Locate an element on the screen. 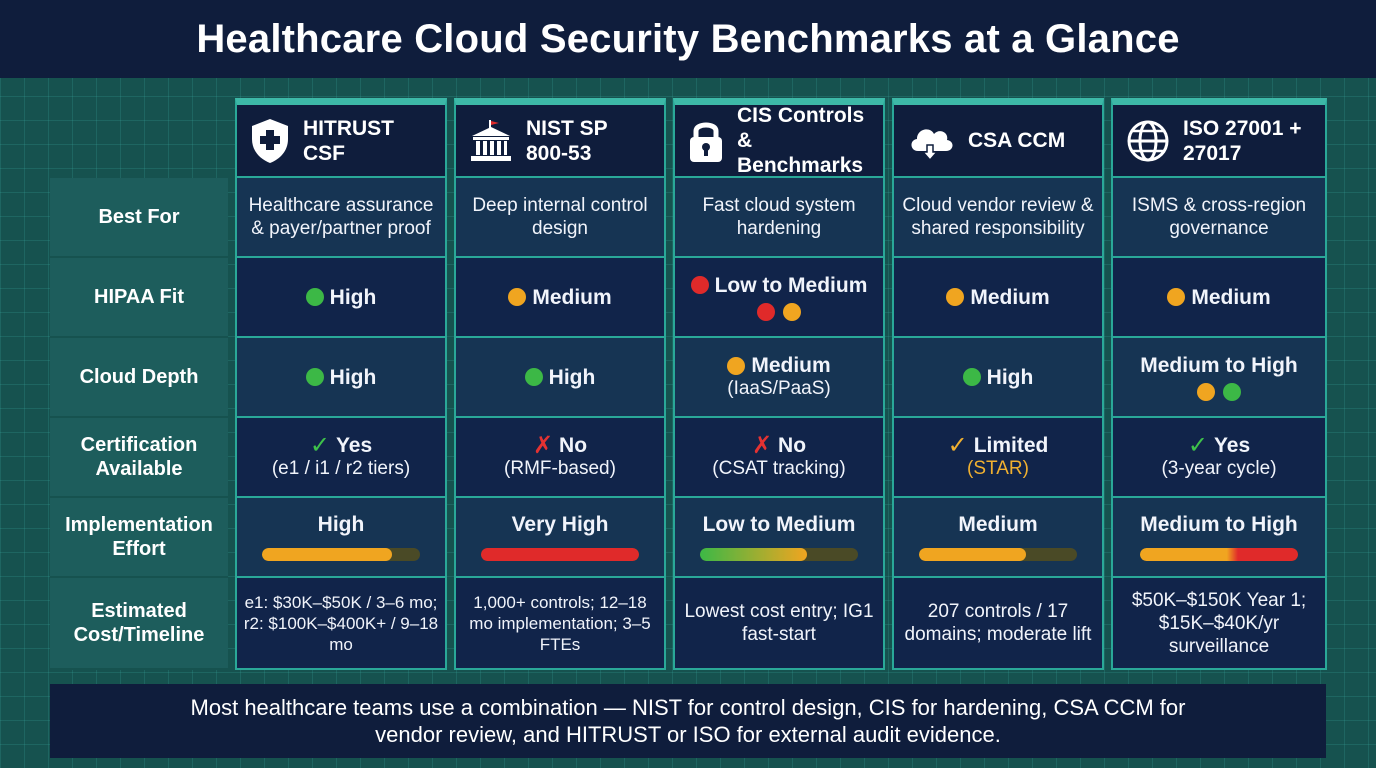 The image size is (1376, 768). header-iso: ISO 27001 + 27017 is located at coordinates (1219, 138).